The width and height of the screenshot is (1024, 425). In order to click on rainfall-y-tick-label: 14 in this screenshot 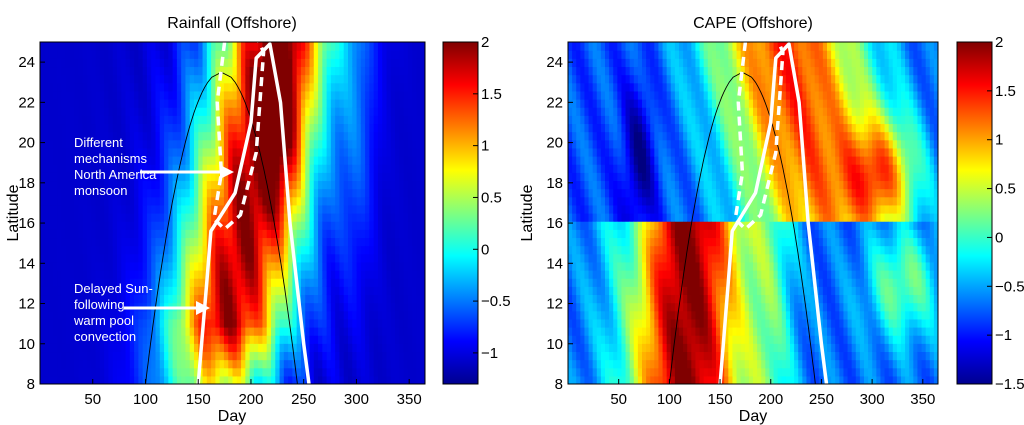, I will do `click(26, 263)`.